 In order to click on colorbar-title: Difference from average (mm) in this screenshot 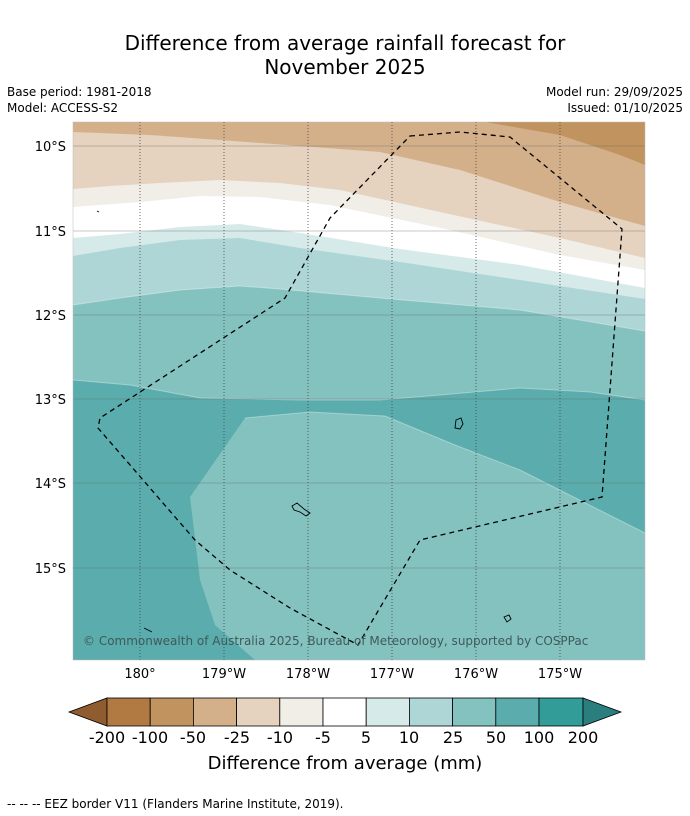, I will do `click(345, 763)`.